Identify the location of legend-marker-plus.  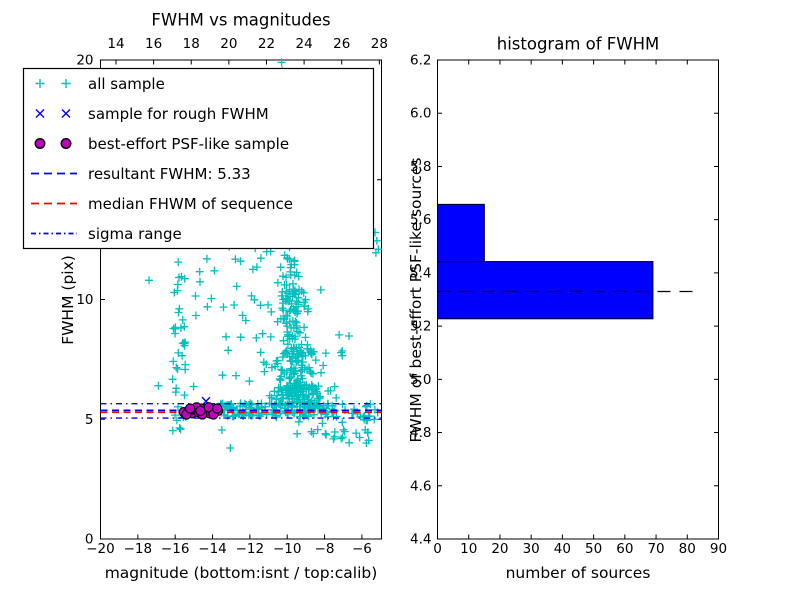
(53, 83).